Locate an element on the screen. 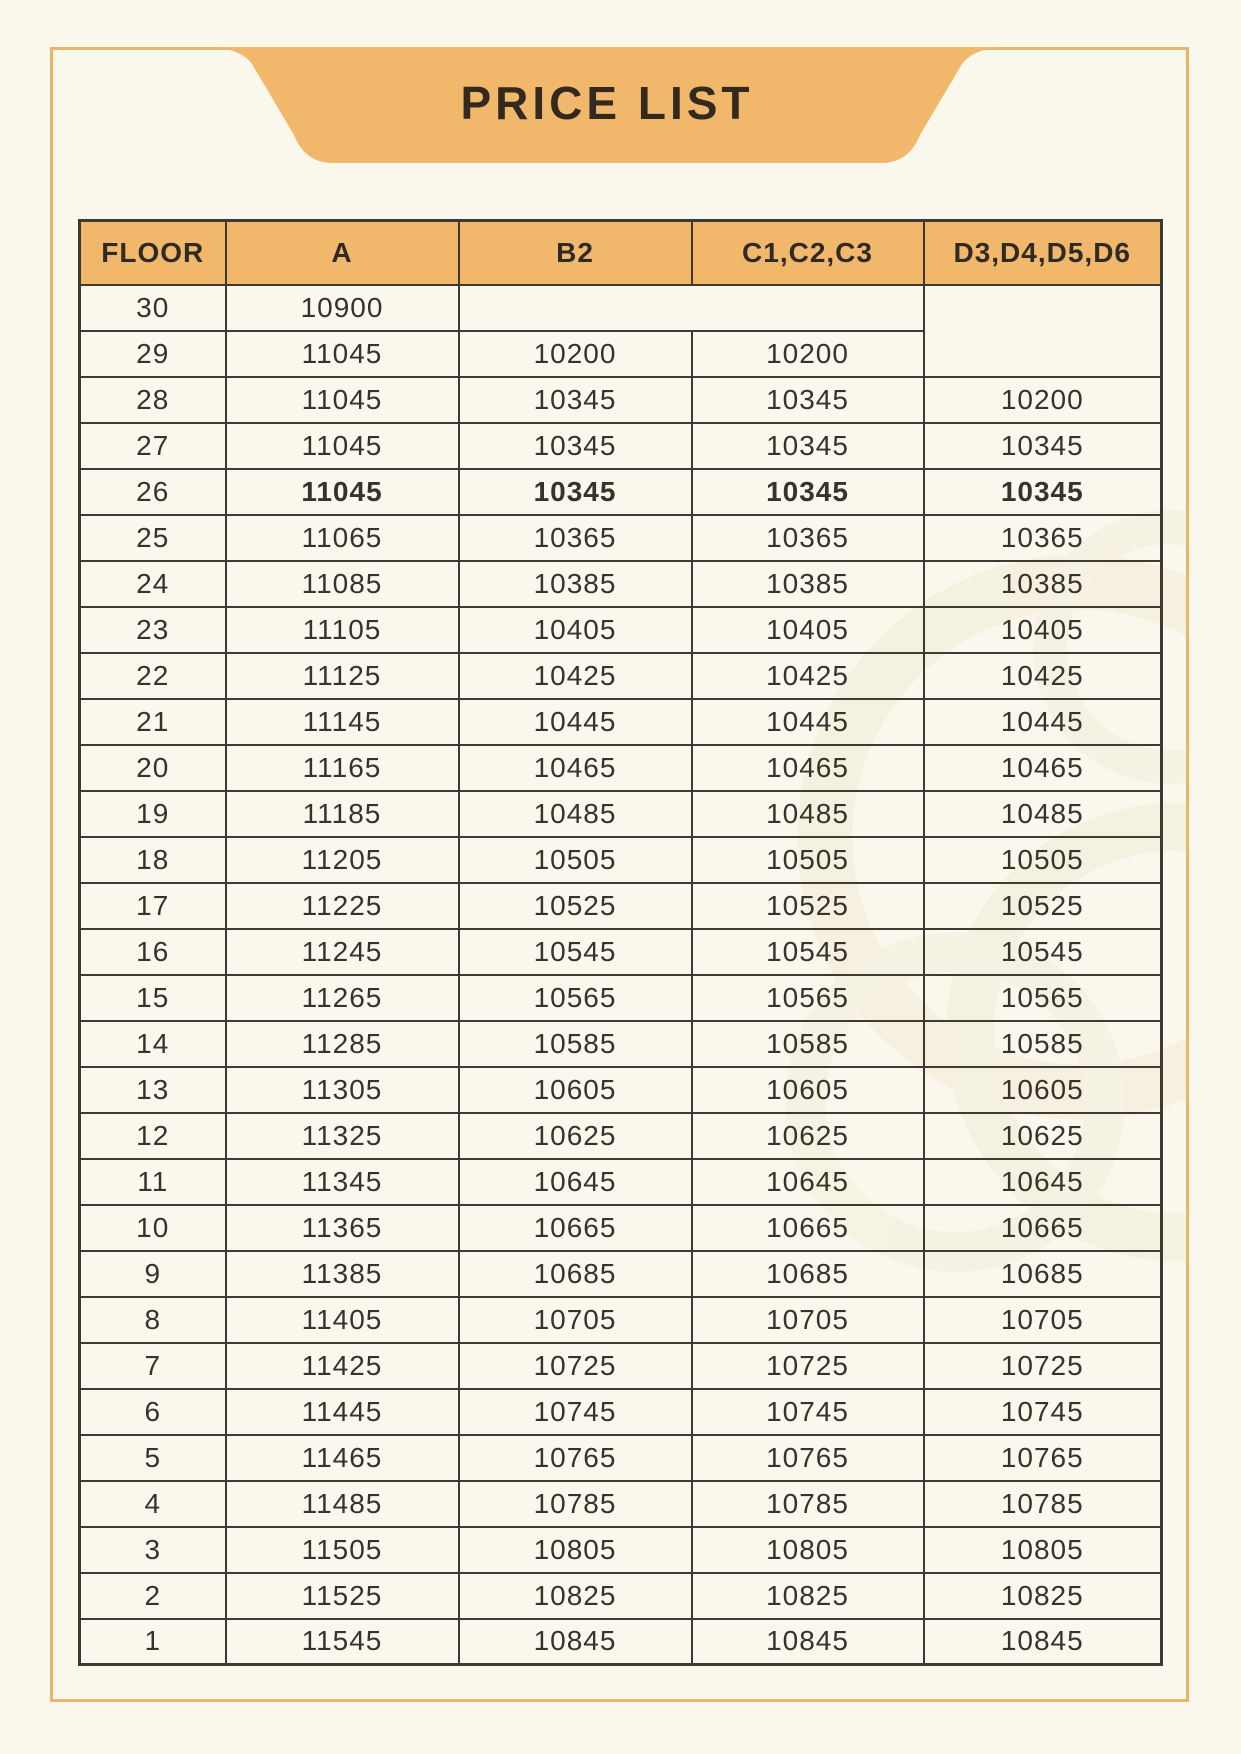 This screenshot has height=1754, width=1241. value-cell-c: 10785 is located at coordinates (807, 1503).